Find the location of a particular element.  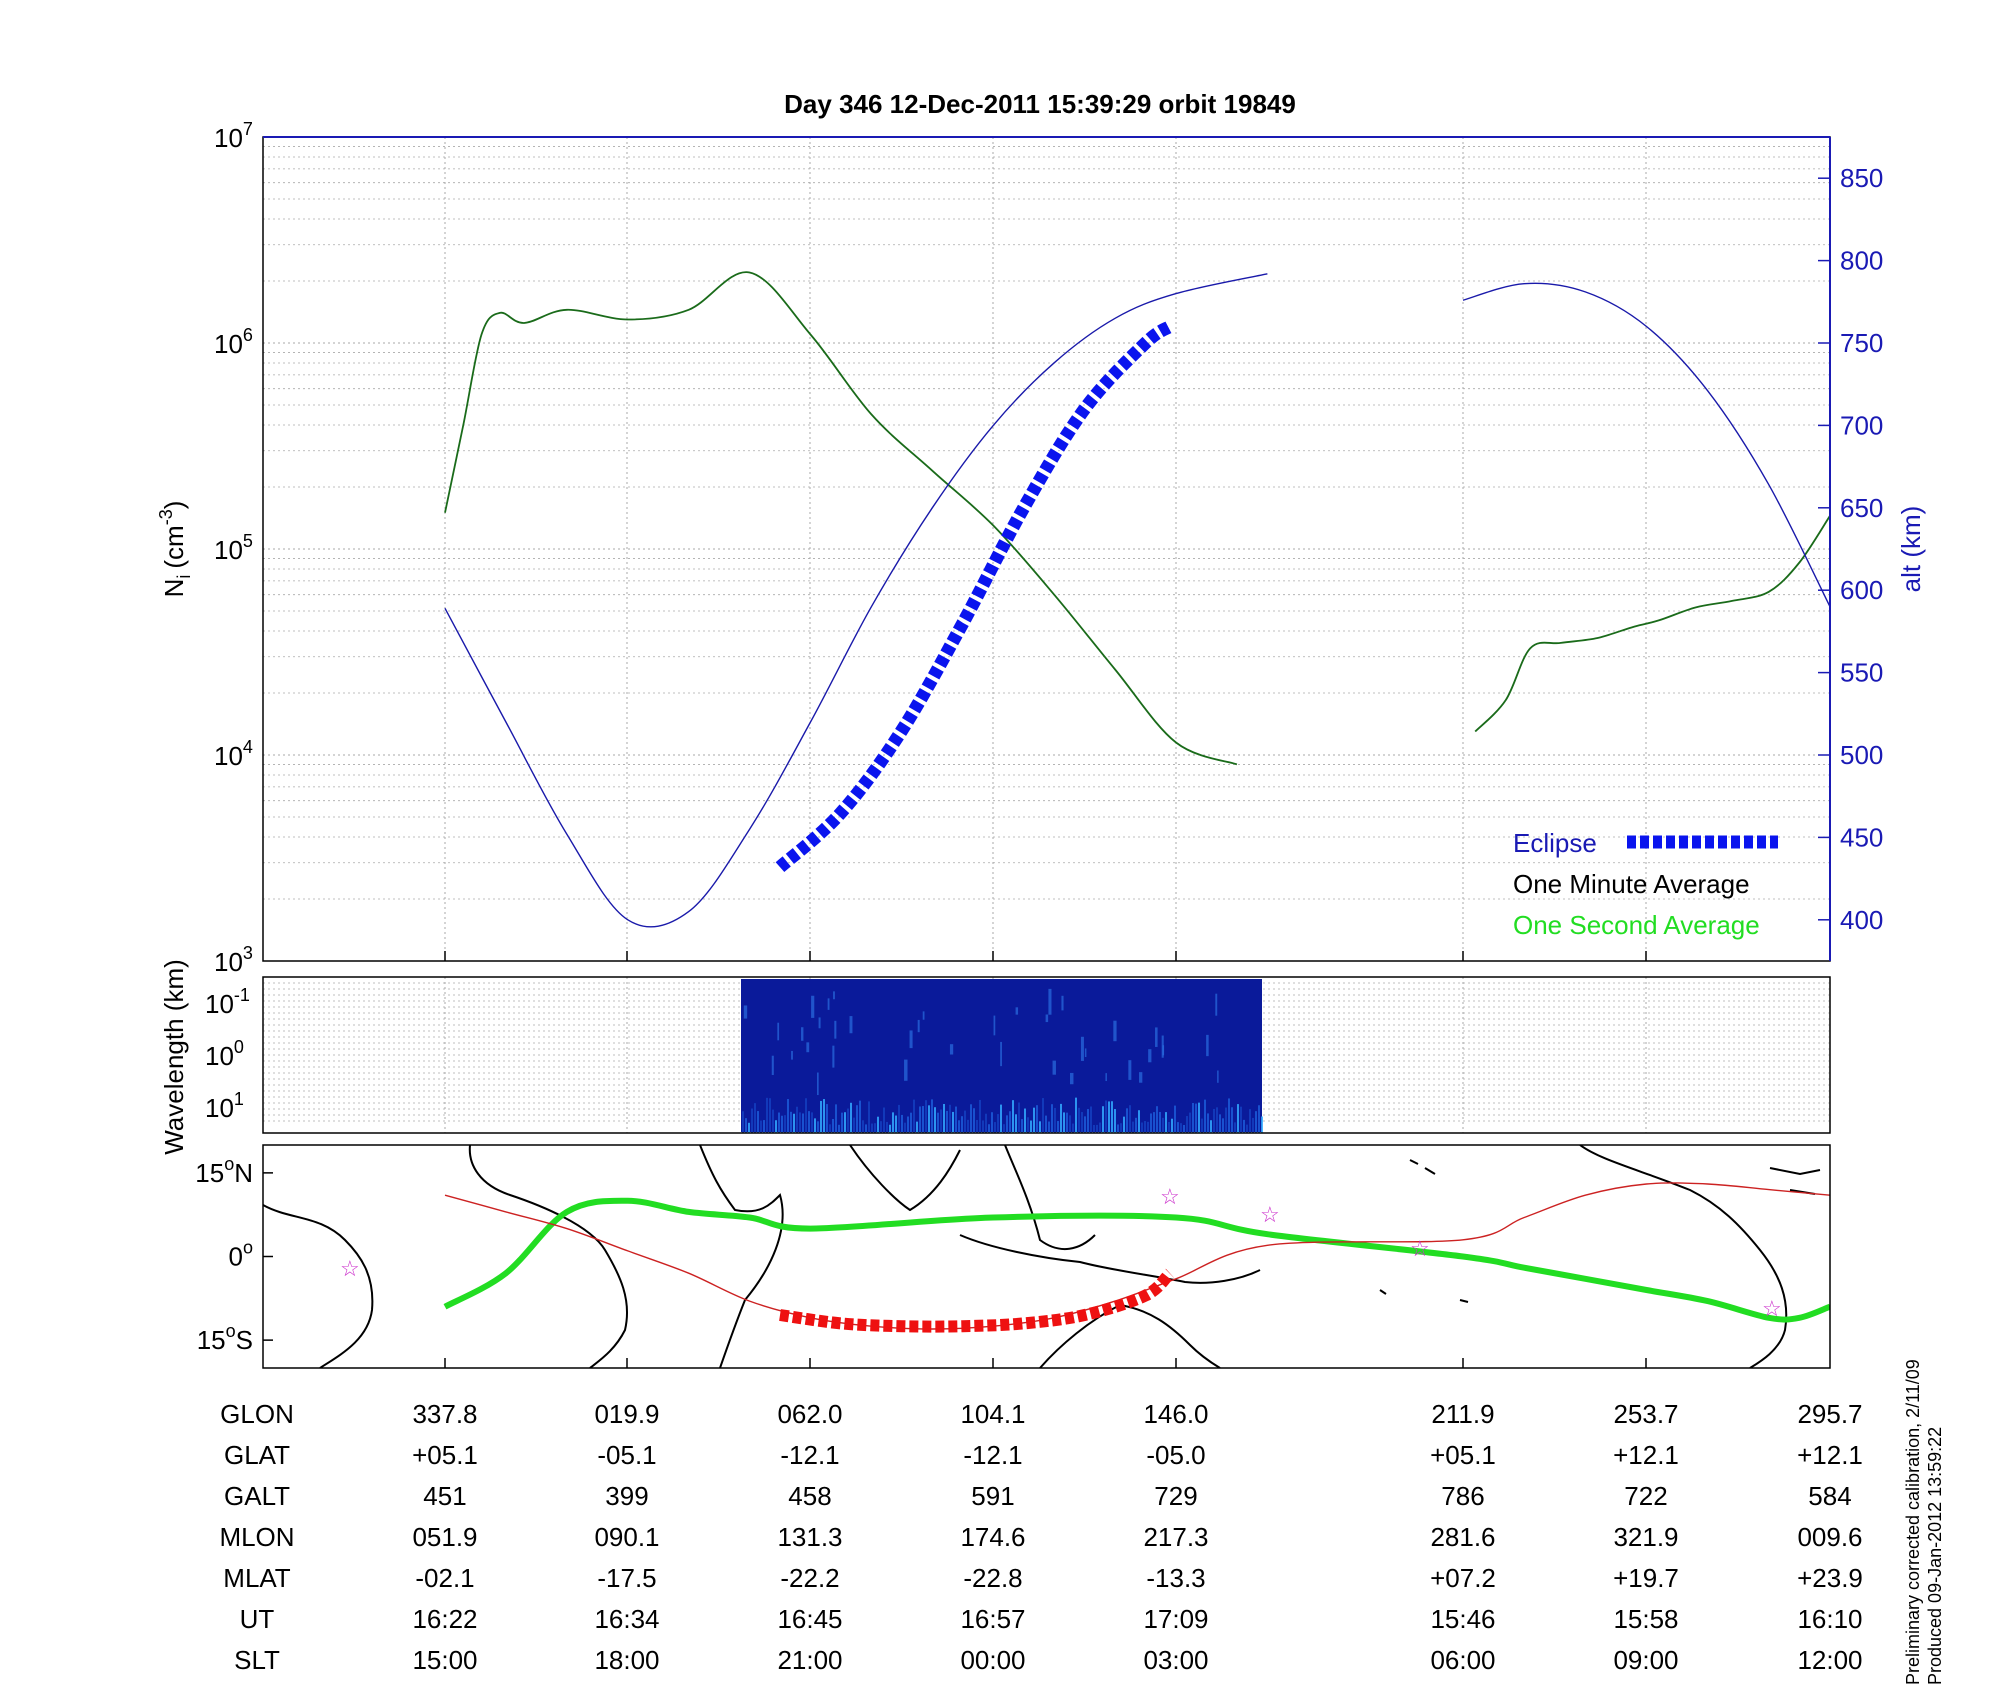

ephemeris-value: +05.1 is located at coordinates (1463, 1455).